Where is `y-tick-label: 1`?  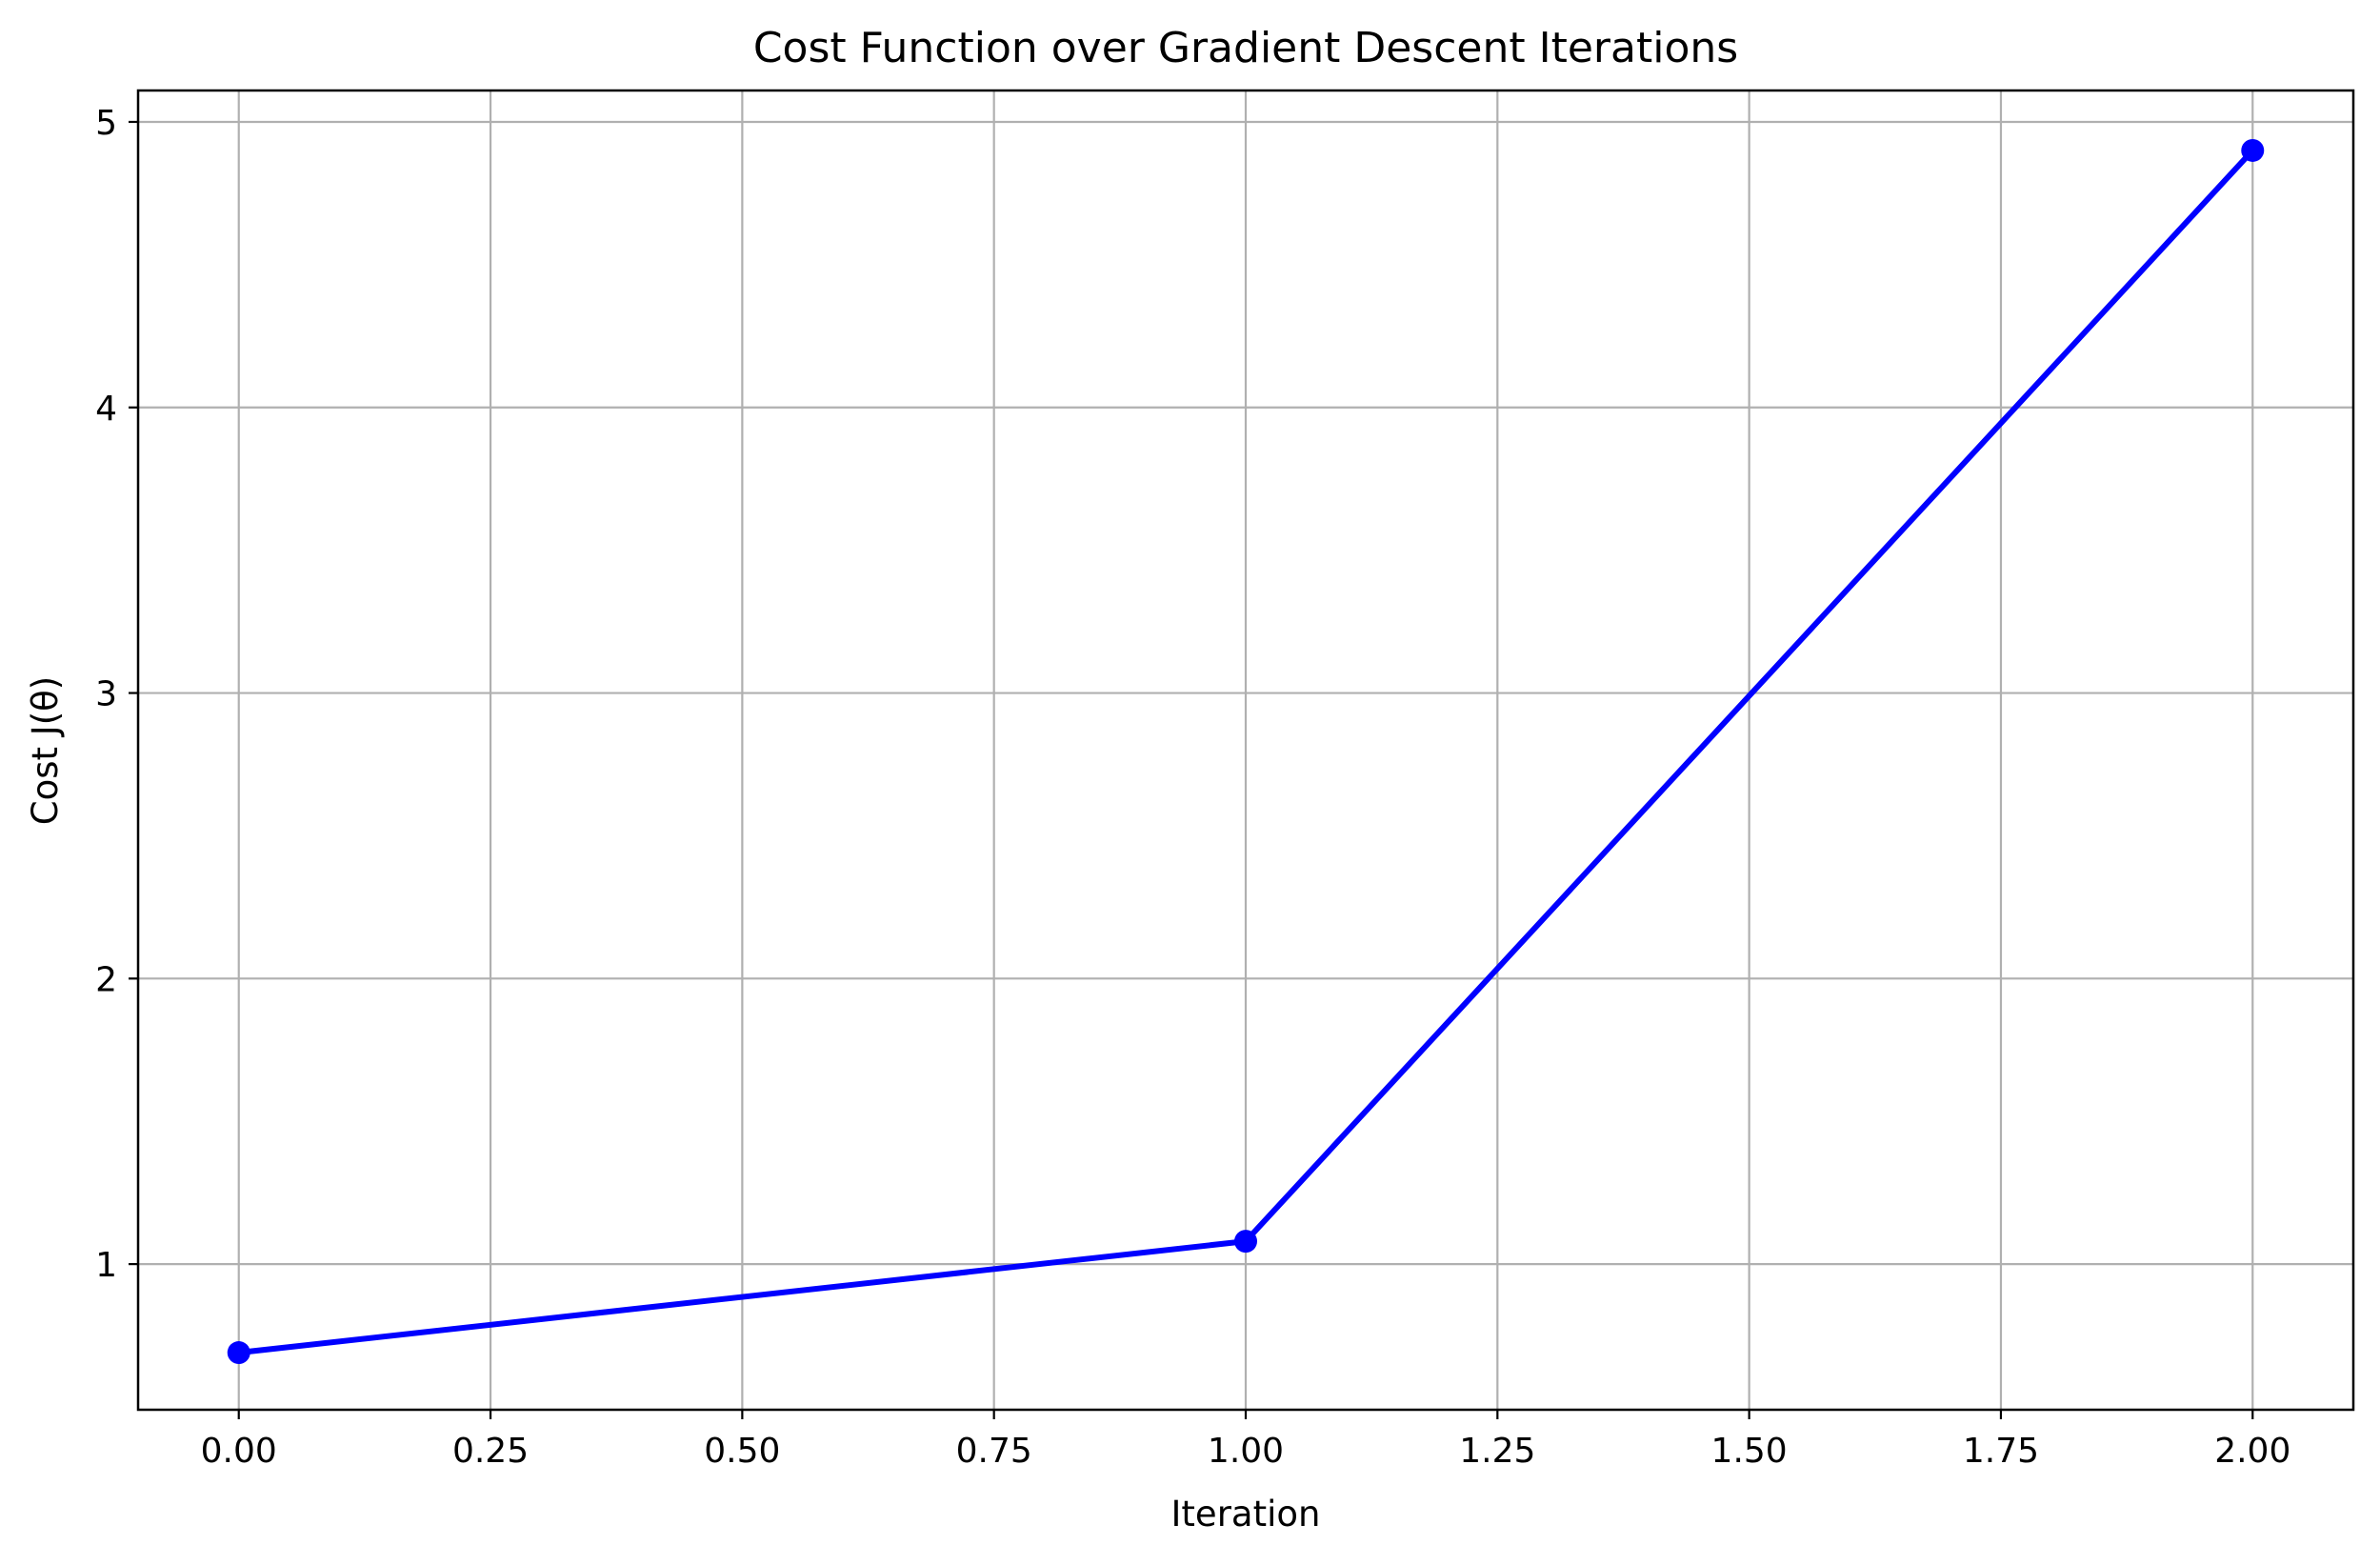
y-tick-label: 1 is located at coordinates (106, 1265).